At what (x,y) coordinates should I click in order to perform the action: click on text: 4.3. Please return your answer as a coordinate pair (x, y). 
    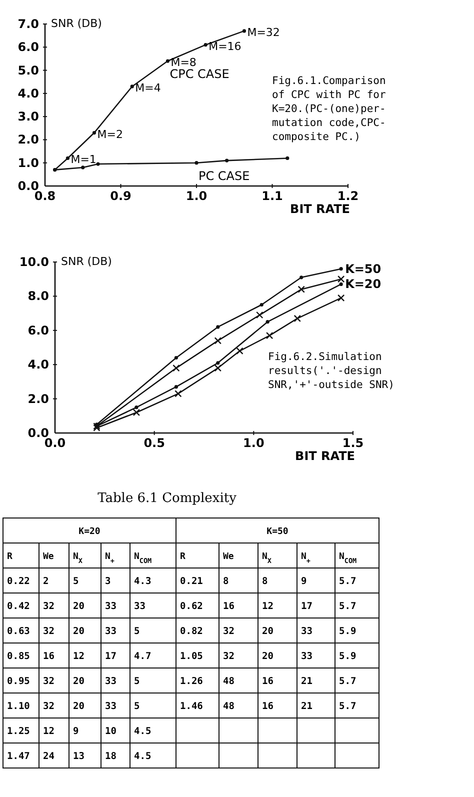
    Looking at the image, I should click on (143, 581).